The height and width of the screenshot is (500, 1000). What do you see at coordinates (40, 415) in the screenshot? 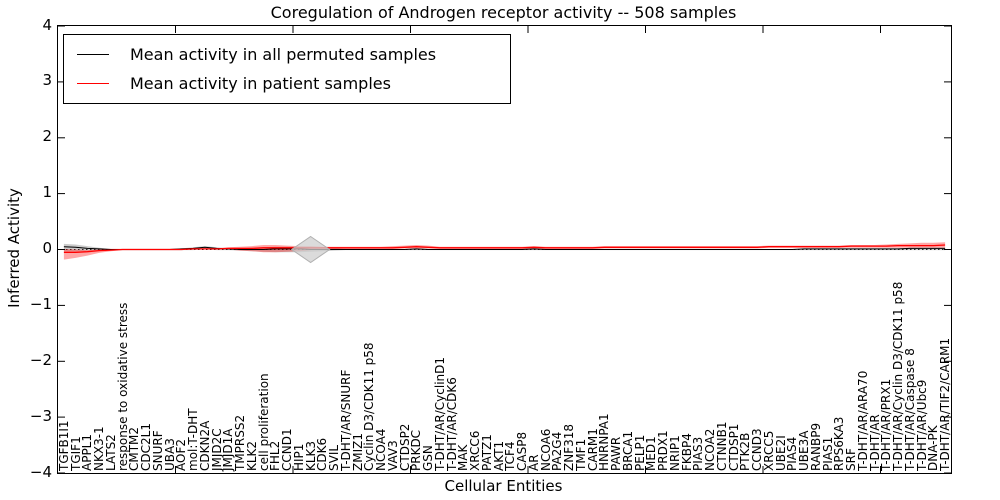
I see `y-tick-label: −3` at bounding box center [40, 415].